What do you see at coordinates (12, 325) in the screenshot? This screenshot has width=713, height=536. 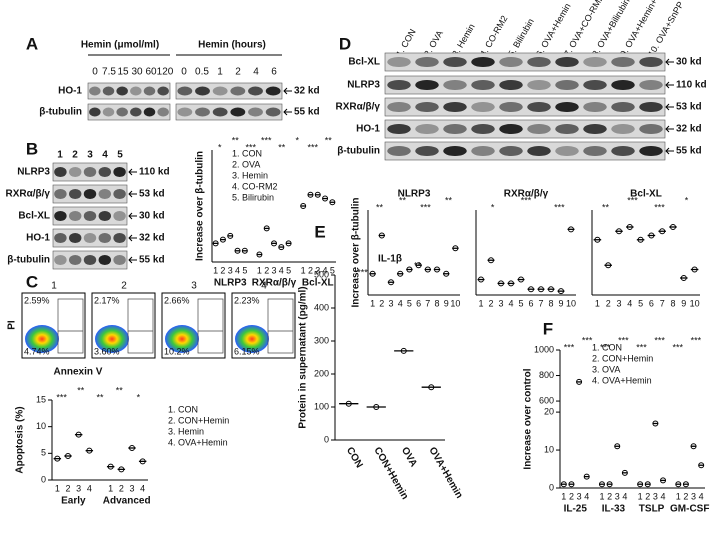 I see `axis-label: PI` at bounding box center [12, 325].